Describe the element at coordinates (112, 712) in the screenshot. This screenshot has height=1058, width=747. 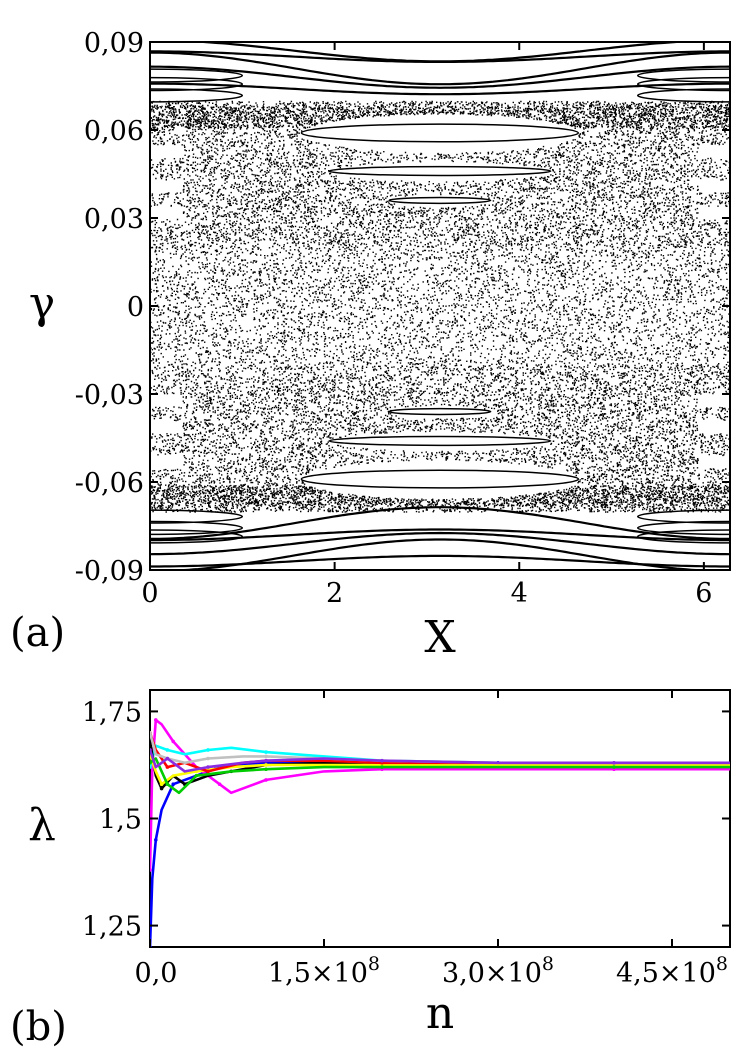
I see `y-tick-label-b: 1,75` at that location.